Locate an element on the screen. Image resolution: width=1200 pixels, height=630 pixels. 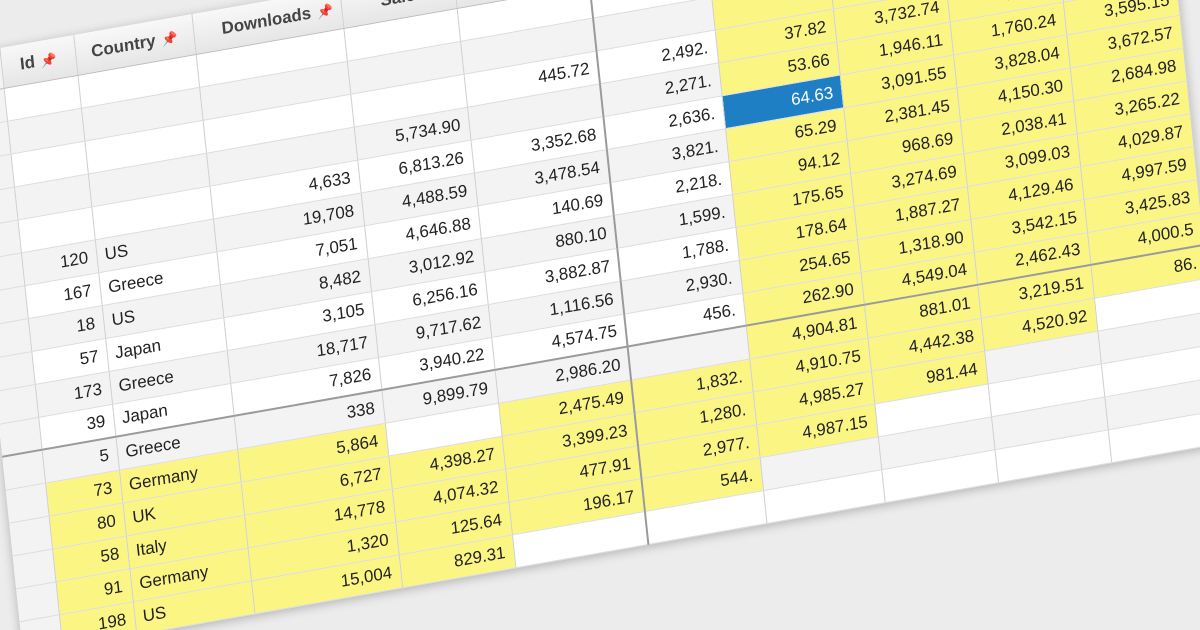
column-header-label: Sales is located at coordinates (402, 5).